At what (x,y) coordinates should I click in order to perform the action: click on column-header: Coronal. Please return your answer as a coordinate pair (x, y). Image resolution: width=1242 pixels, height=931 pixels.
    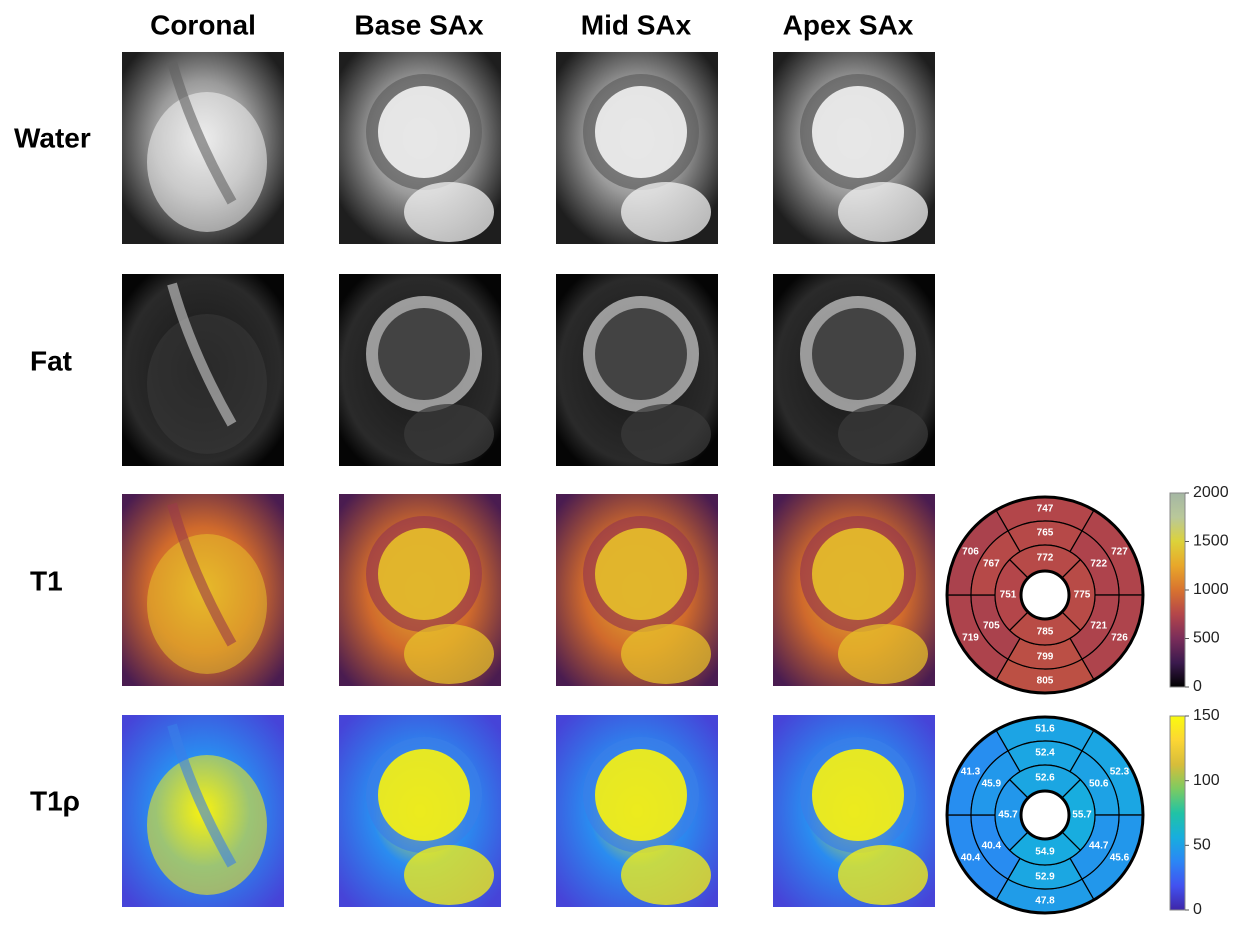
    Looking at the image, I should click on (203, 24).